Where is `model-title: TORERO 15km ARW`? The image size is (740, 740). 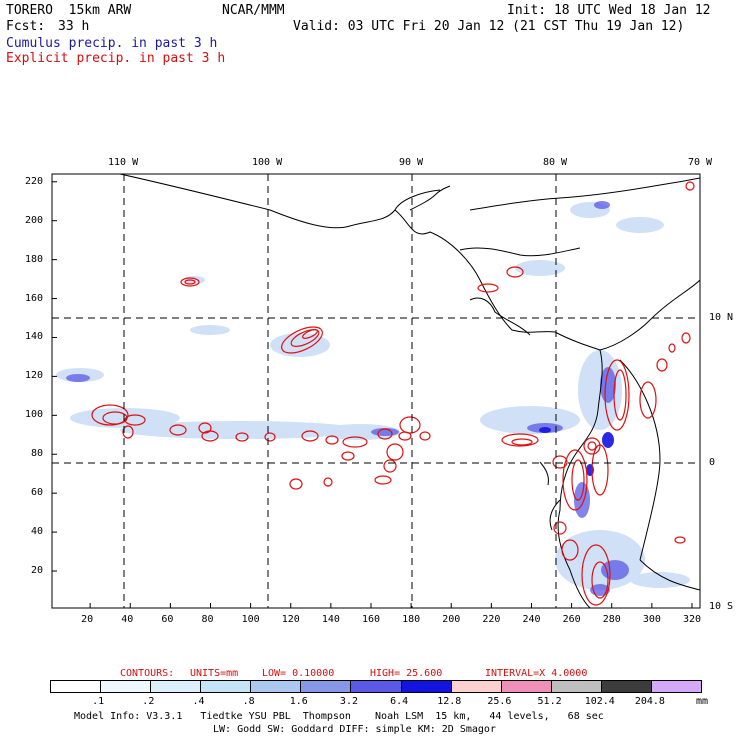 model-title: TORERO 15km ARW is located at coordinates (69, 10).